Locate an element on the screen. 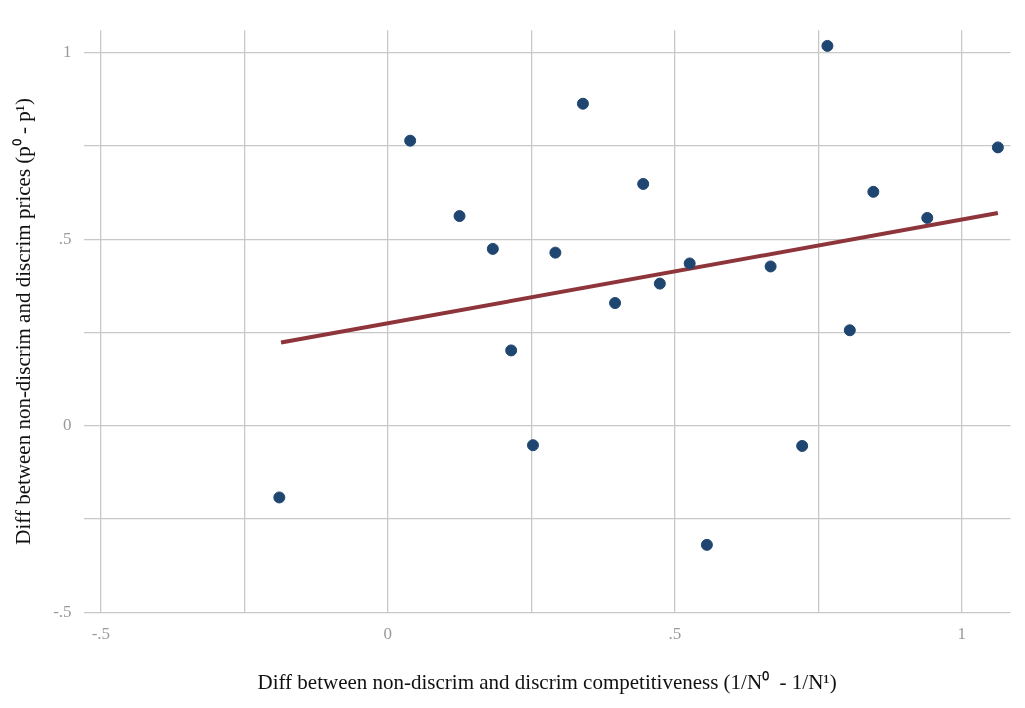 The height and width of the screenshot is (708, 1025). y-tick-label: 0 is located at coordinates (67, 425).